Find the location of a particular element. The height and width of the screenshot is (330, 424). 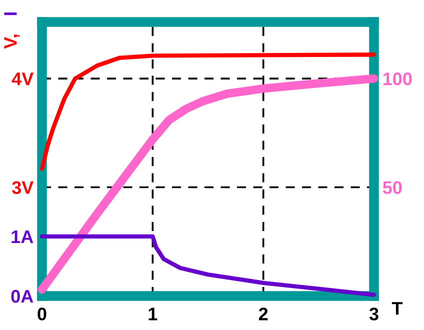

y-tick-label: 4V is located at coordinates (23, 79).